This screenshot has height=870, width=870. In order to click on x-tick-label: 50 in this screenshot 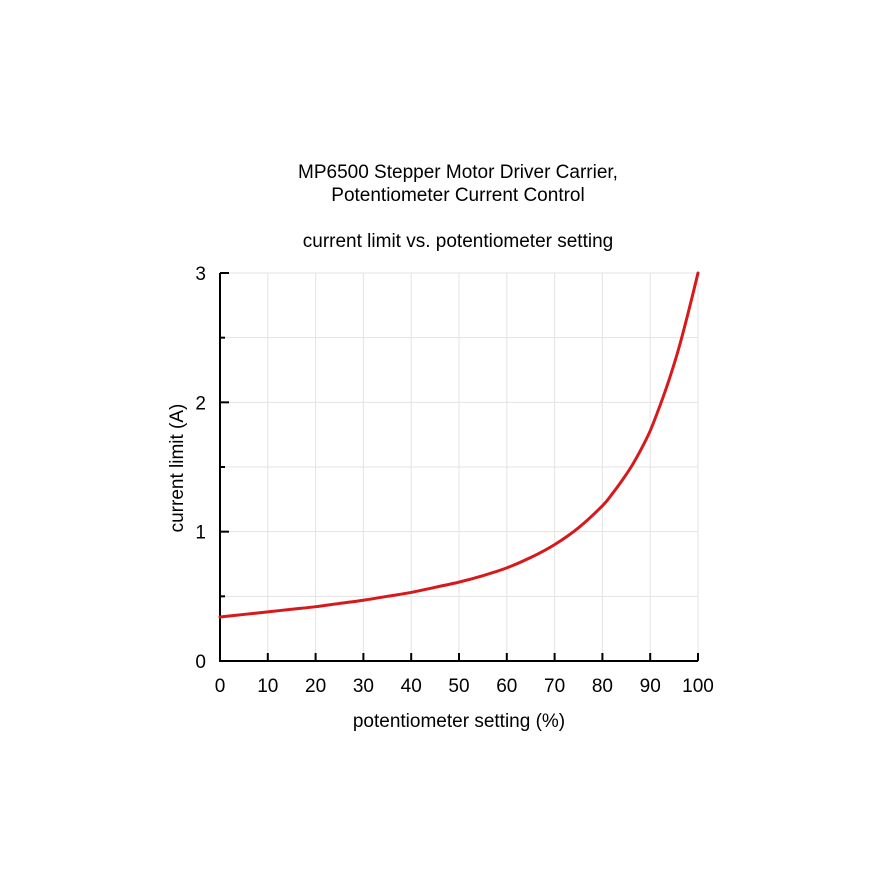, I will do `click(458, 686)`.